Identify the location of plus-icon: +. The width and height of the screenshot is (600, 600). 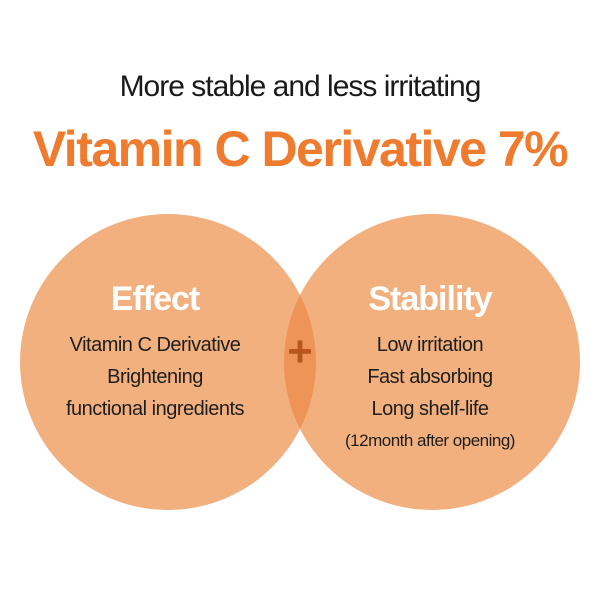
(300, 351).